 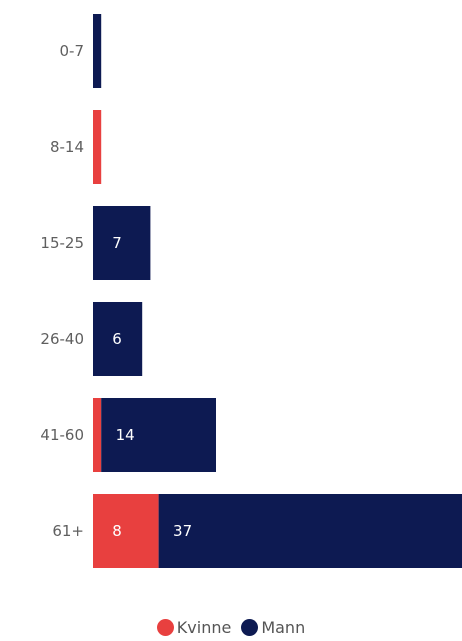 I want to click on bar-kvinne-61+, so click(x=126, y=531).